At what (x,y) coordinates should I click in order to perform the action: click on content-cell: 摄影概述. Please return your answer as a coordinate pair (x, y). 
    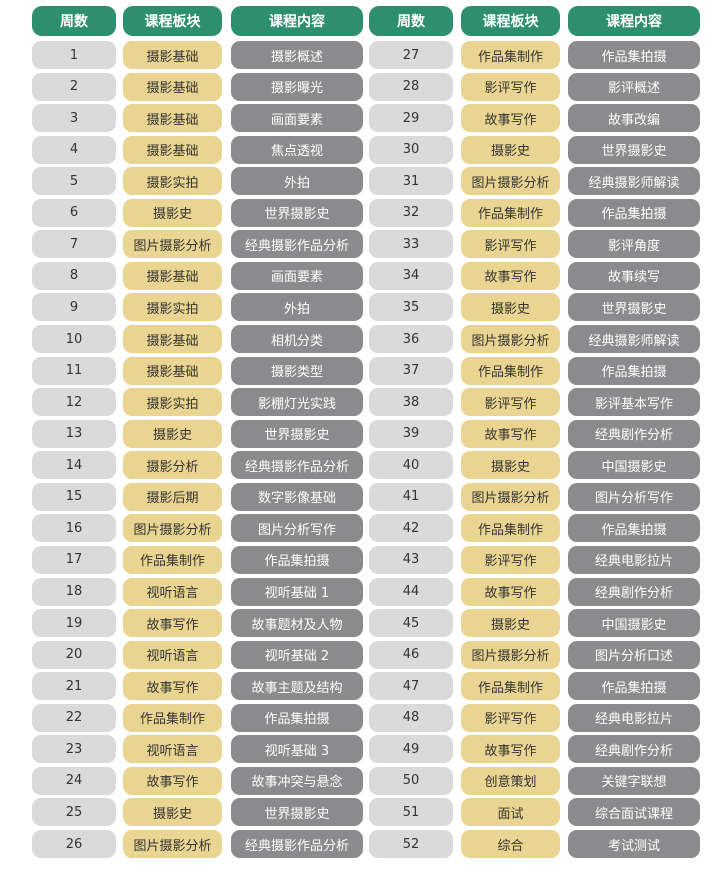
    Looking at the image, I should click on (297, 55).